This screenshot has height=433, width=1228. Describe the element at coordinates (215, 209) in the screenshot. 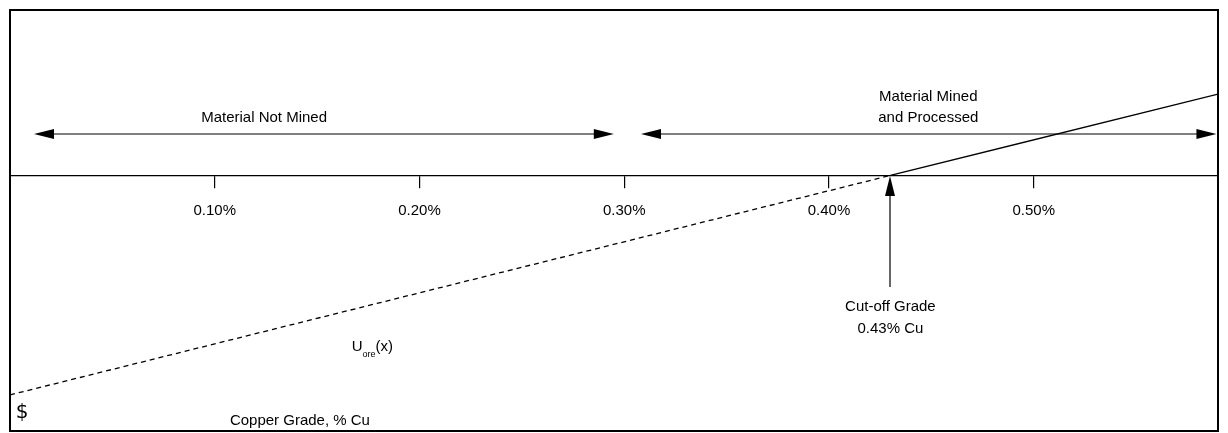

I see `x-tick-label: 0.10%` at that location.